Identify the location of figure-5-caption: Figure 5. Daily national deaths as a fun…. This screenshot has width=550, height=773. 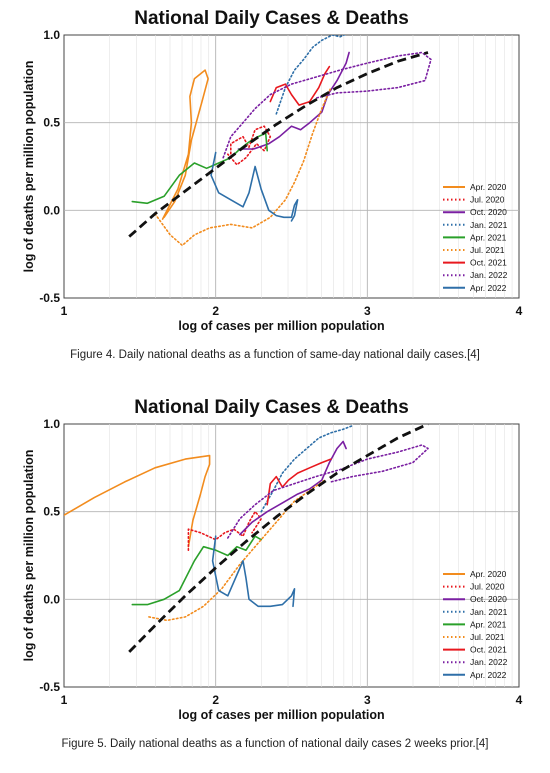
(275, 744).